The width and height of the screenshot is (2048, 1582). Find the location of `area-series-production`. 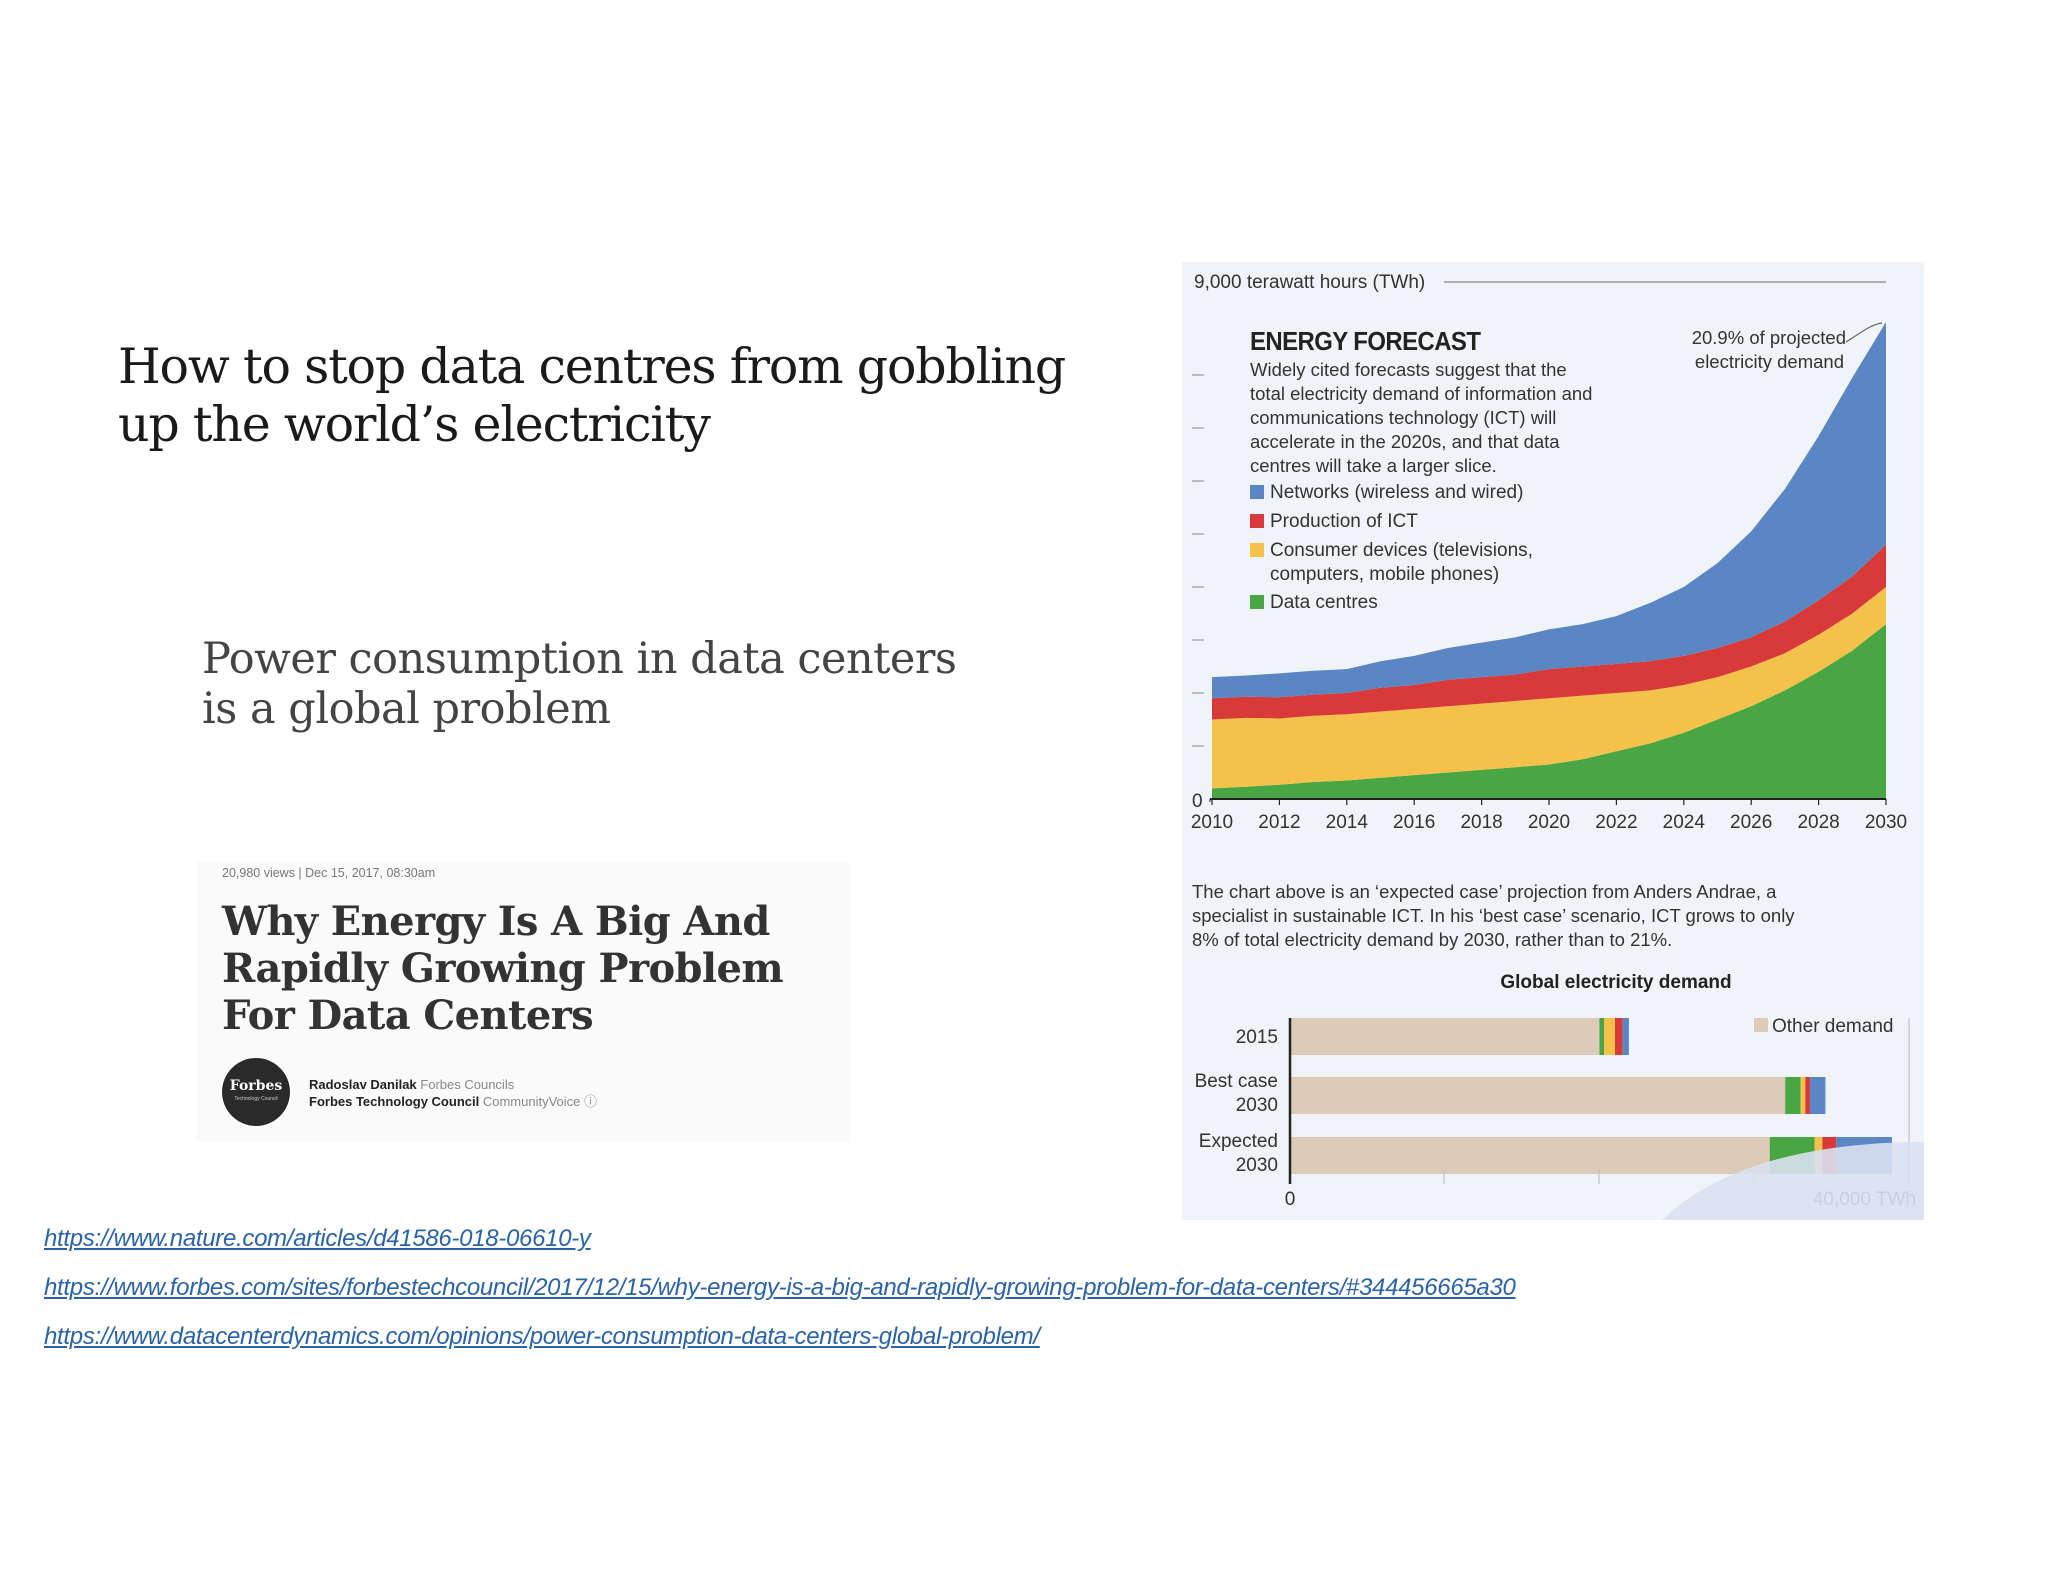

area-series-production is located at coordinates (1549, 632).